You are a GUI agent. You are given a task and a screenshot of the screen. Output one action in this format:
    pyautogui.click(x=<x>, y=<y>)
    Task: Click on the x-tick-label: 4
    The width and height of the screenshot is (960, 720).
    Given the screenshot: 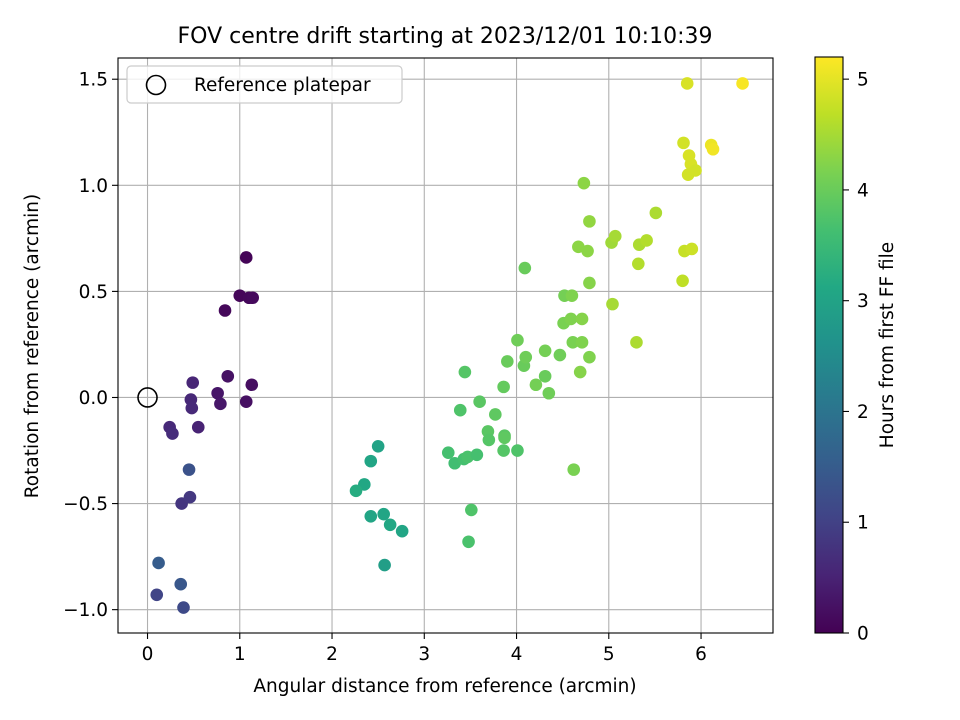 What is the action you would take?
    pyautogui.click(x=517, y=654)
    